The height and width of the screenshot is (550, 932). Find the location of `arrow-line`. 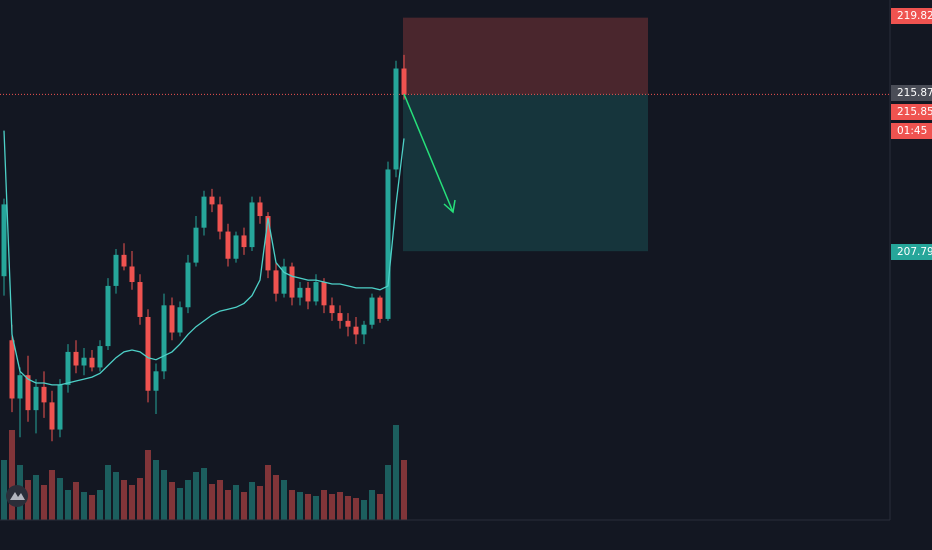

arrow-line is located at coordinates (428, 153).